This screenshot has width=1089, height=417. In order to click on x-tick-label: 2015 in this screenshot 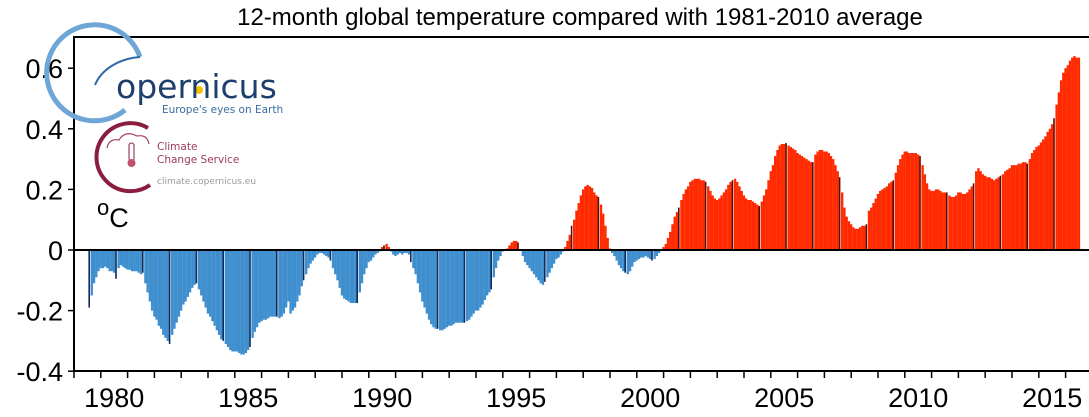, I will do `click(1052, 398)`.